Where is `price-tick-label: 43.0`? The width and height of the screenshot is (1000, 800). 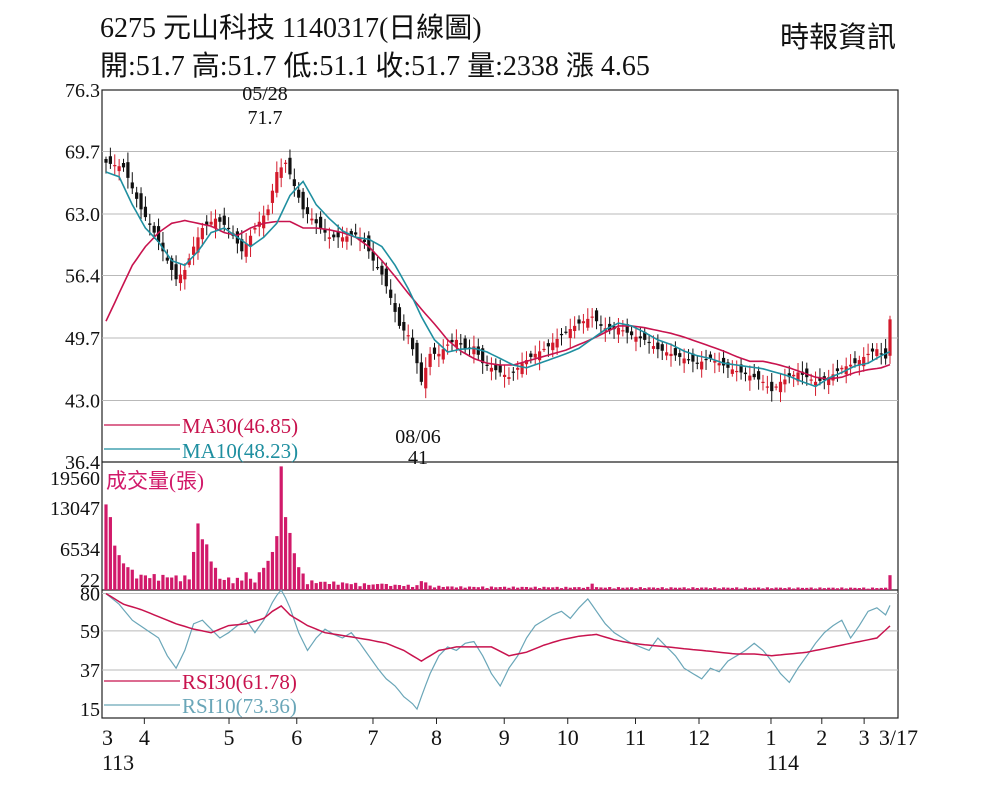
price-tick-label: 43.0 is located at coordinates (82, 401).